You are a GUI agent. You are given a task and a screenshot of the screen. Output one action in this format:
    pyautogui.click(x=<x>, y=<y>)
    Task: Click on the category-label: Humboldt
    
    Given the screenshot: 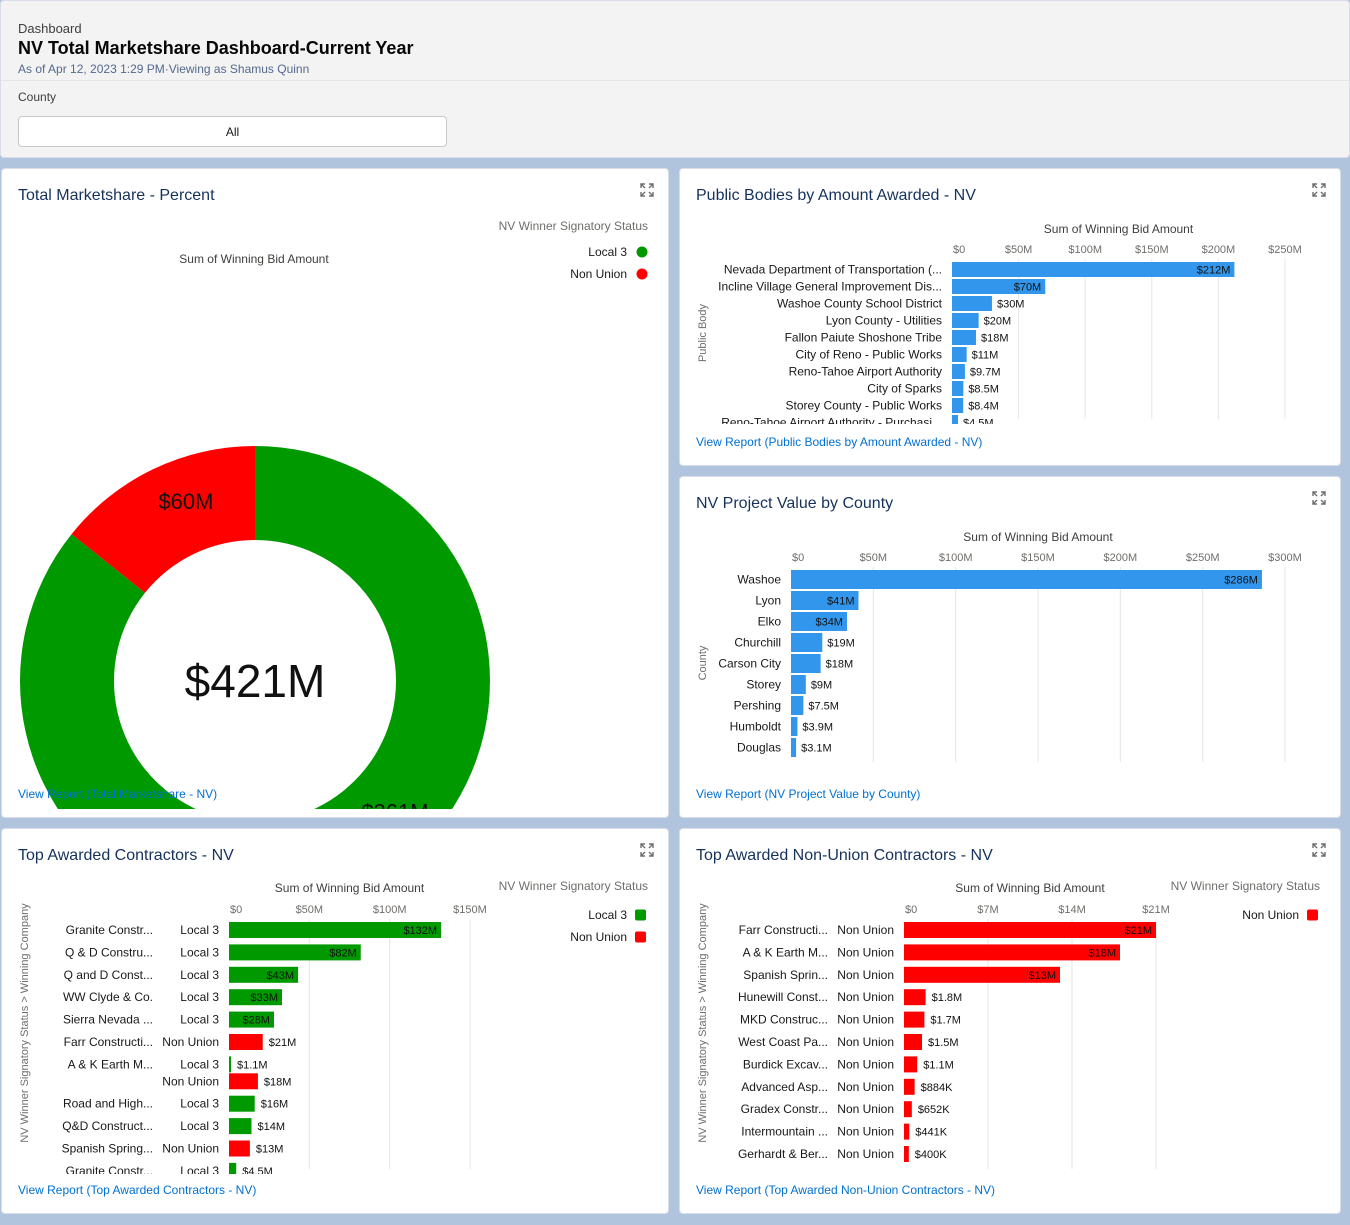 What is the action you would take?
    pyautogui.click(x=756, y=727)
    